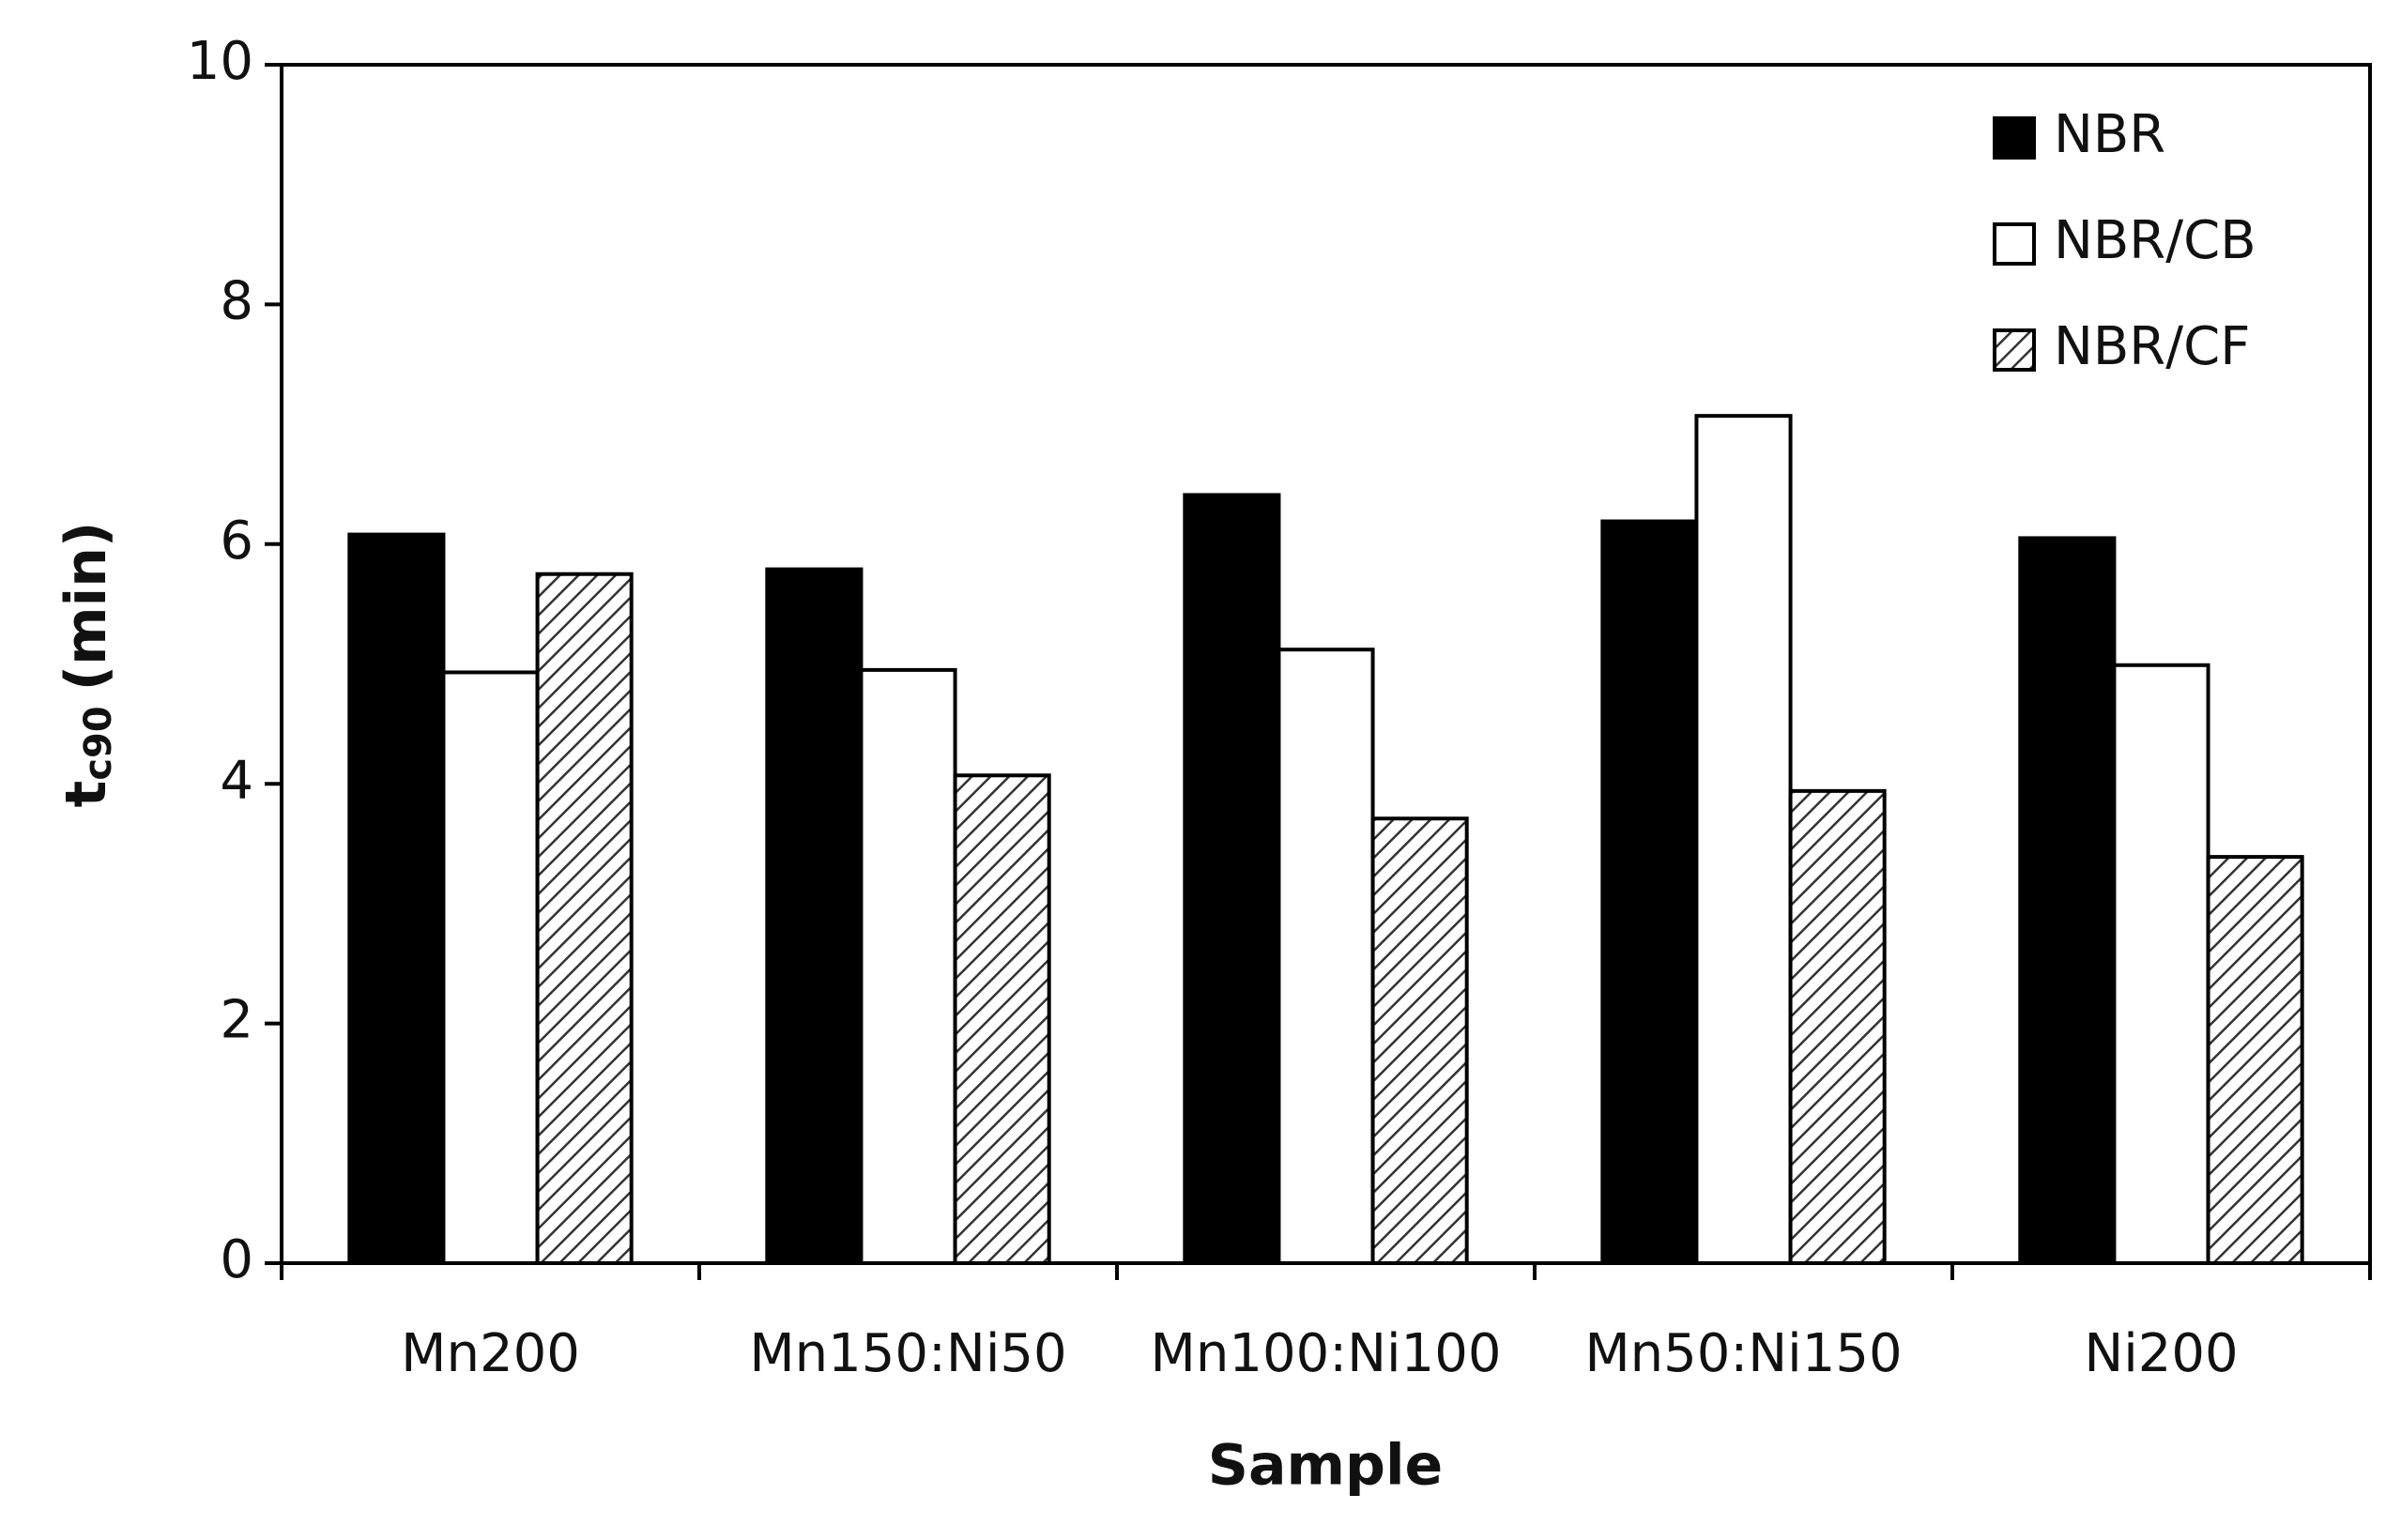  What do you see at coordinates (490, 1353) in the screenshot?
I see `x-tick-label: Mn200` at bounding box center [490, 1353].